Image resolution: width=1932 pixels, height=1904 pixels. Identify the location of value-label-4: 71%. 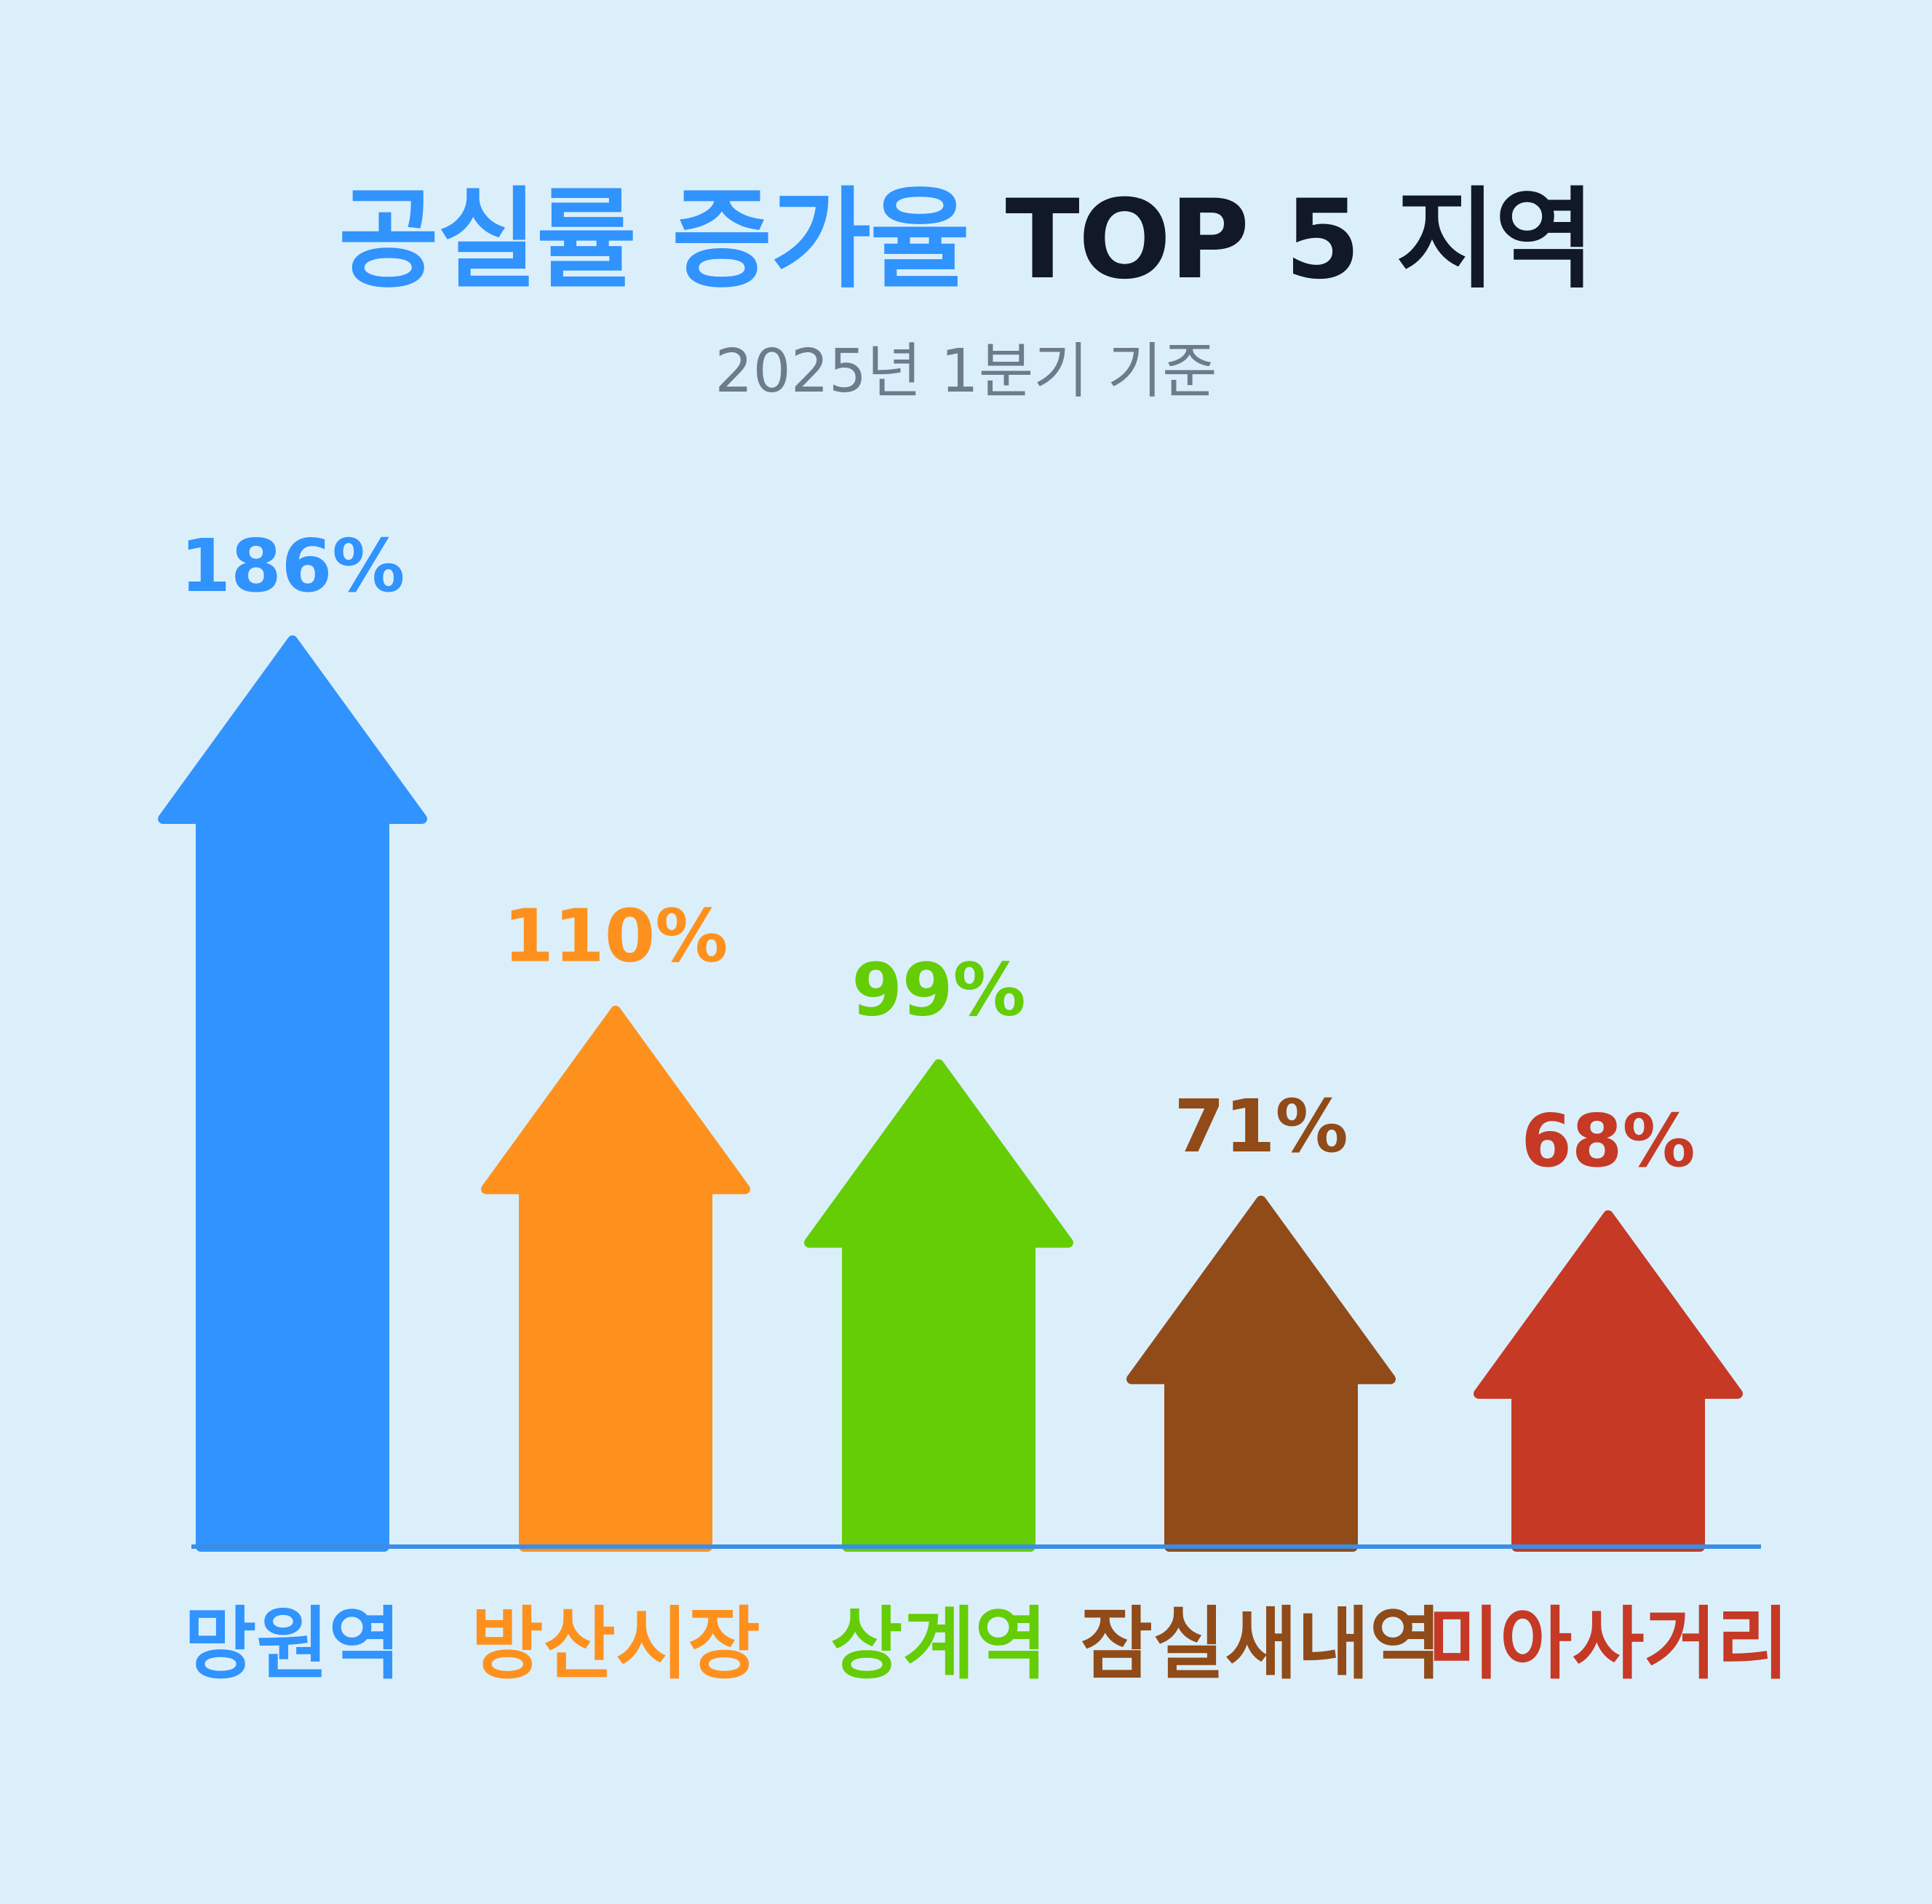
(1261, 1126).